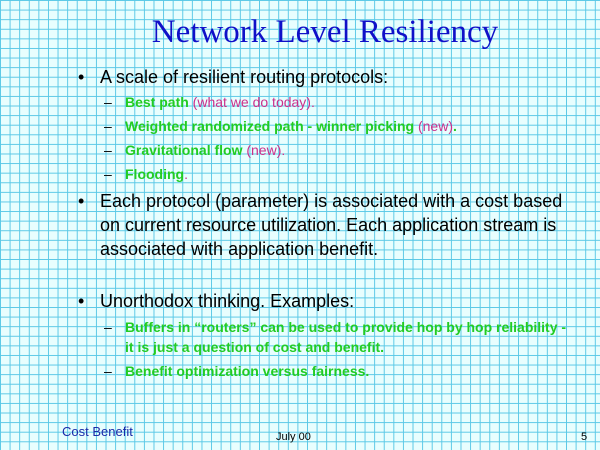  Describe the element at coordinates (349, 102) in the screenshot. I see `sub-point-text: Best path (what we do today).` at that location.